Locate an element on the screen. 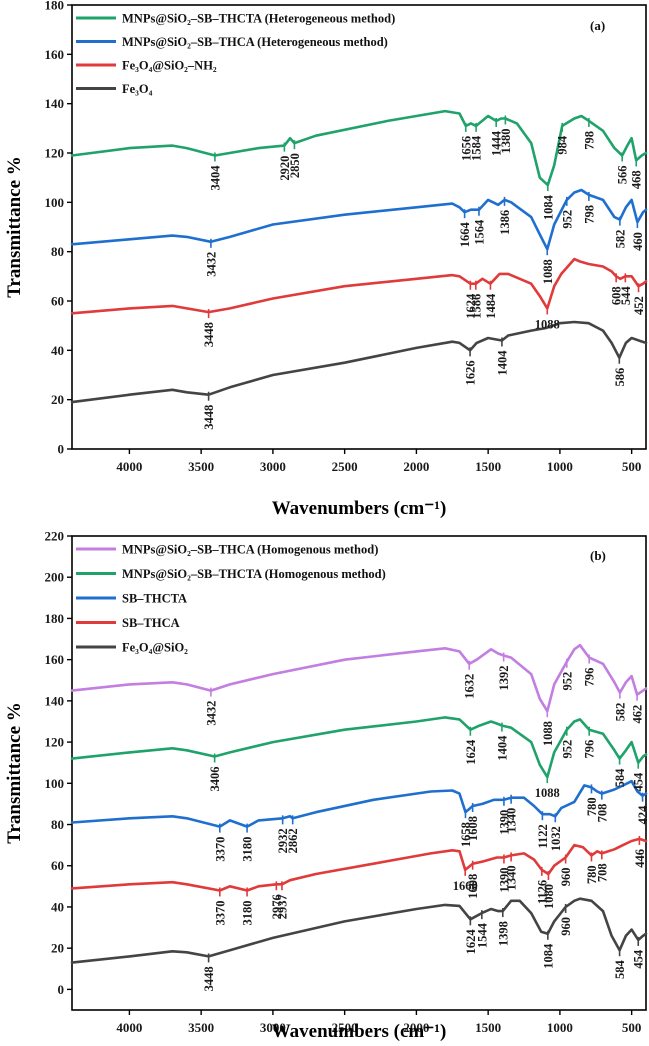  panel-b-legend-label: SB–THCA is located at coordinates (151, 623).